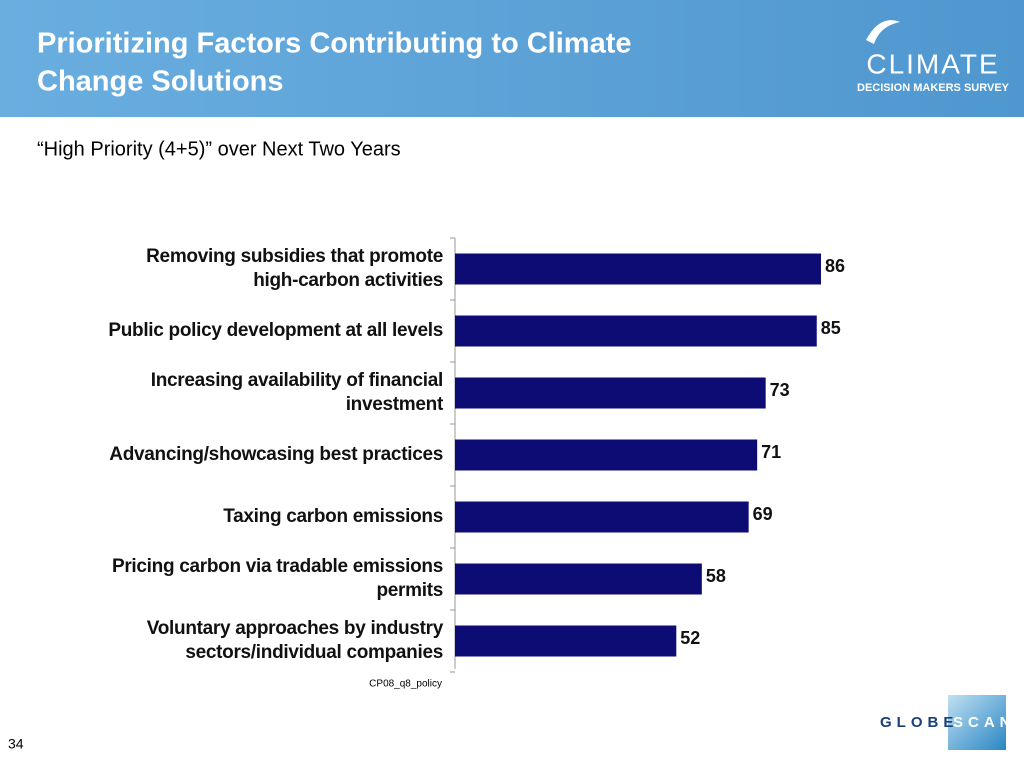 The width and height of the screenshot is (1024, 768). Describe the element at coordinates (297, 380) in the screenshot. I see `category-label: Increasing availability of financial` at that location.